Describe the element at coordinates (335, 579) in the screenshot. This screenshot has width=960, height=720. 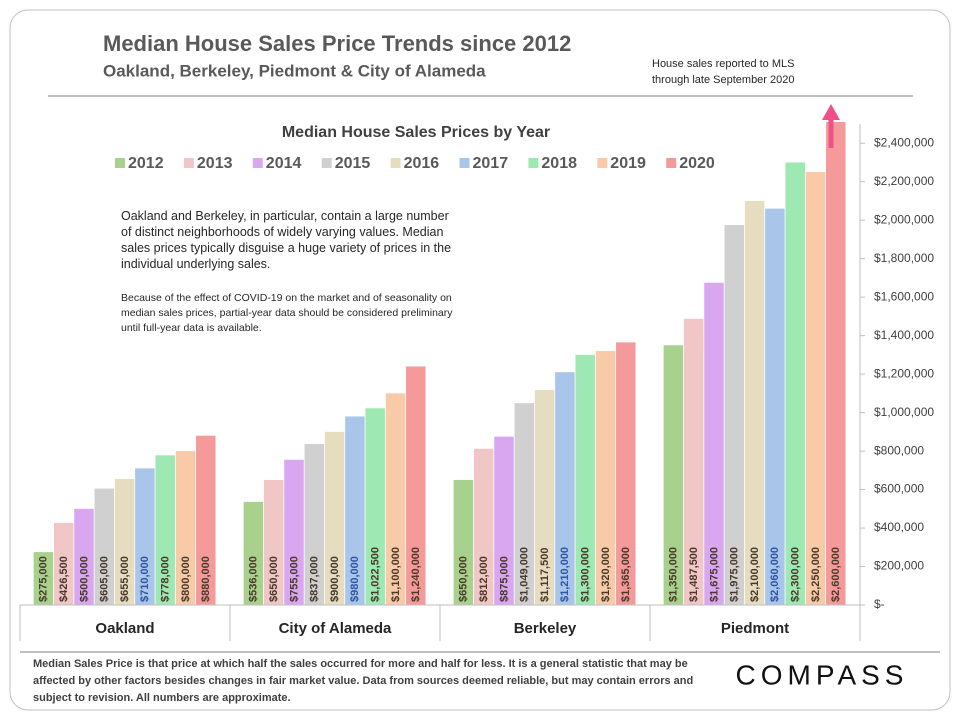
I see `data-label: $900,000` at that location.